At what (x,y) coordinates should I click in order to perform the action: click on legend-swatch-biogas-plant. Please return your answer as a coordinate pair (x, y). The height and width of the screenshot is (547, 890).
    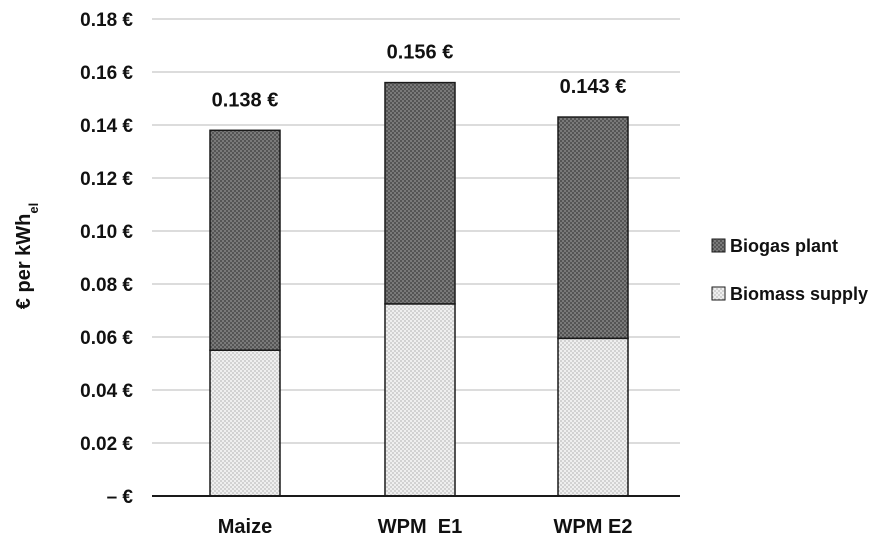
    Looking at the image, I should click on (718, 245).